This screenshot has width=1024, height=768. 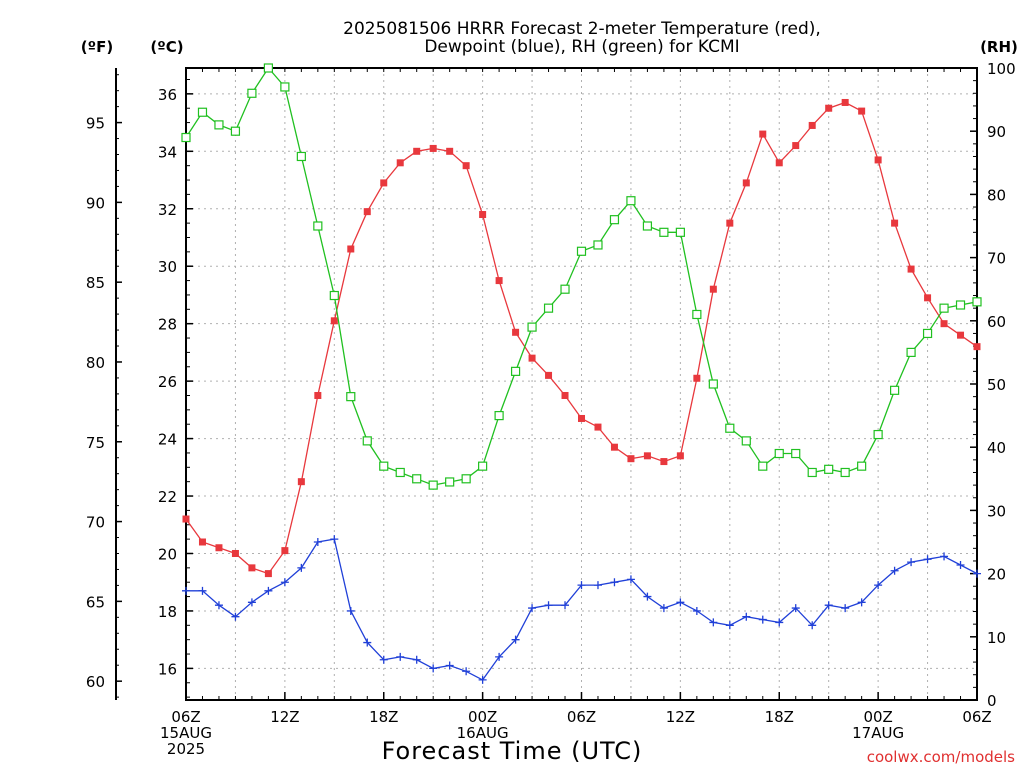 I want to click on celsius-unit-label: (ºC), so click(x=166, y=47).